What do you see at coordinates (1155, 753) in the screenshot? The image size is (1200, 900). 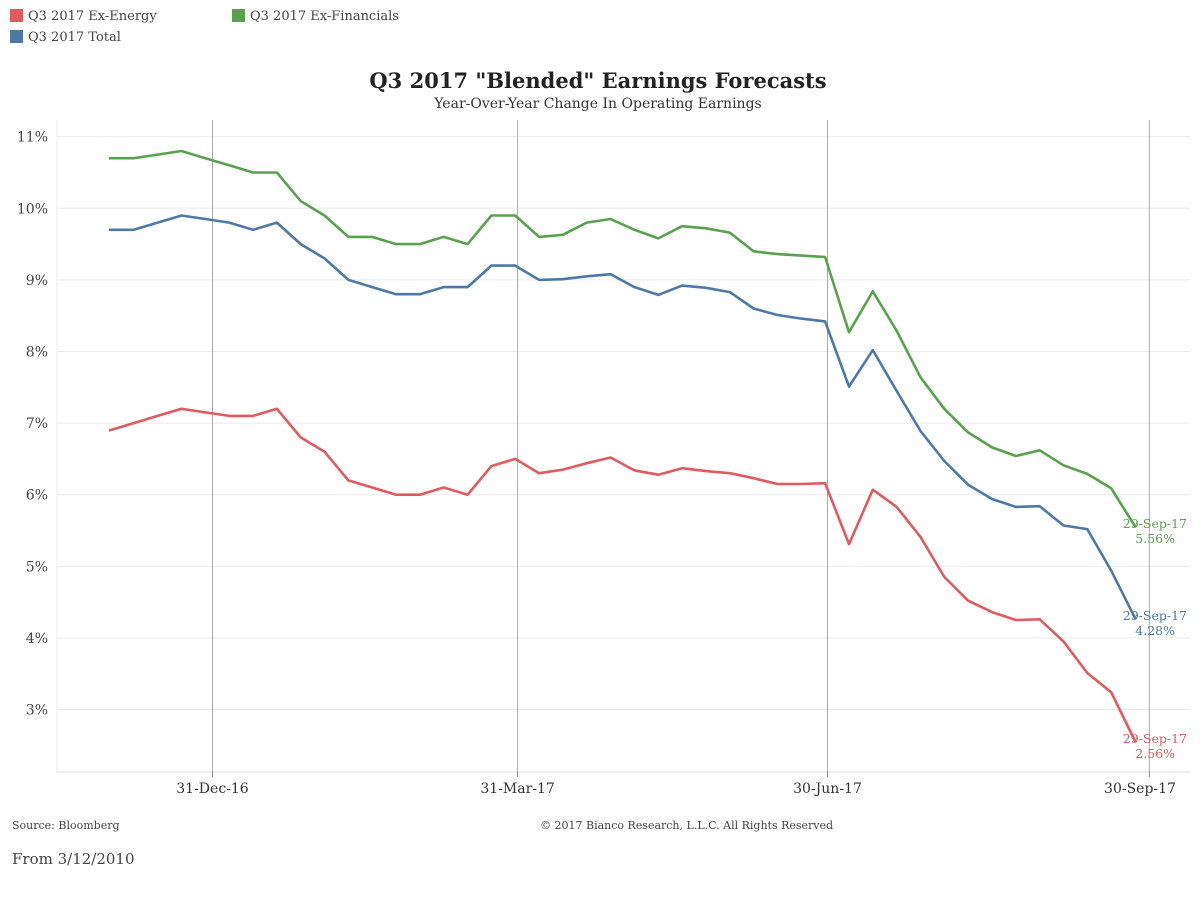 I see `end-value-label: 2.56%` at bounding box center [1155, 753].